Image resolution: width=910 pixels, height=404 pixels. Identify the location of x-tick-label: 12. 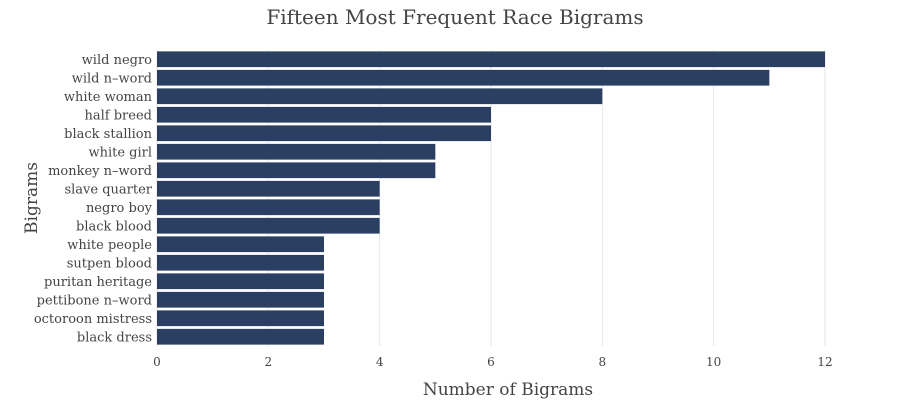
(824, 362).